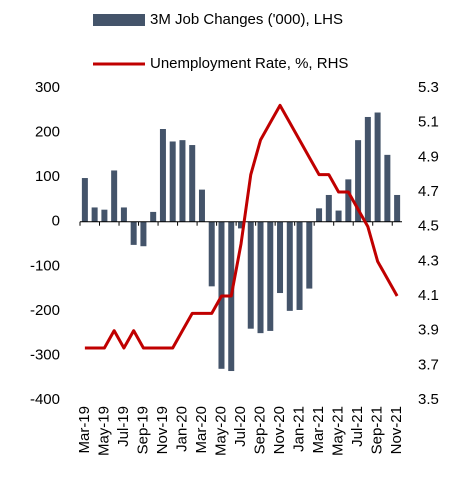  What do you see at coordinates (428, 364) in the screenshot?
I see `y2-tick-label: 3.7` at bounding box center [428, 364].